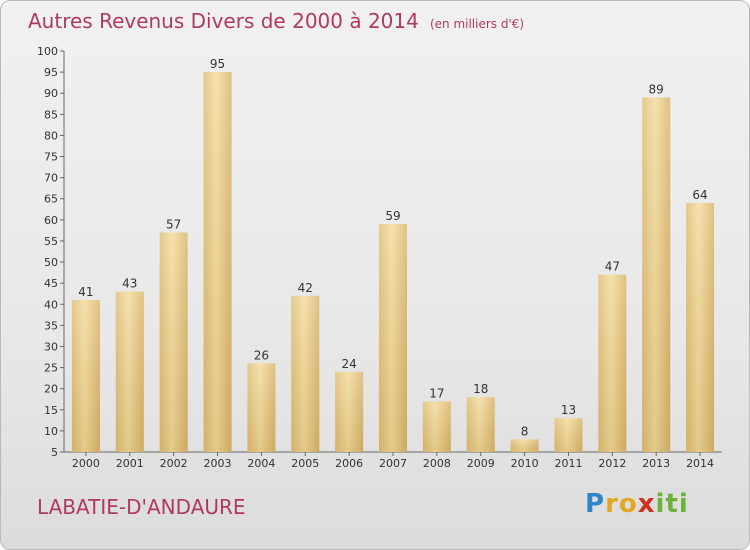  I want to click on x-tick-label: 2011, so click(568, 463).